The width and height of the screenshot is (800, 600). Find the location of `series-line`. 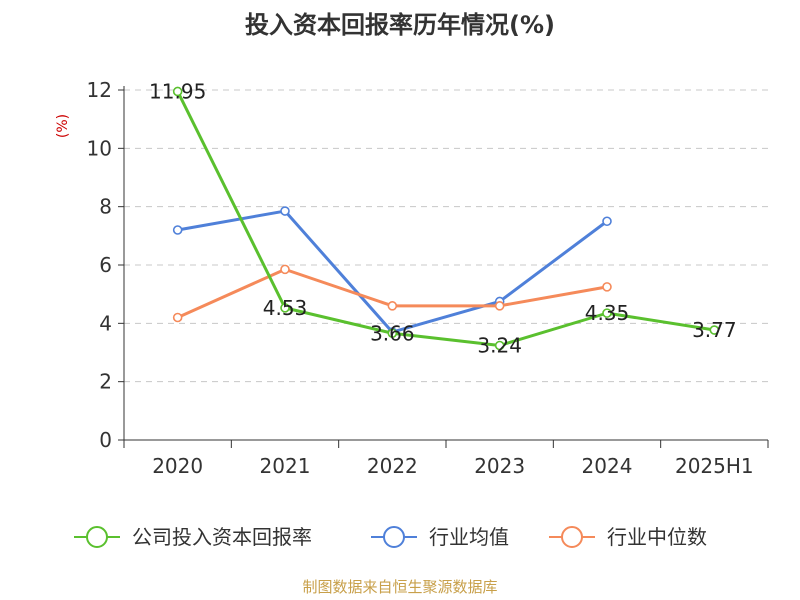

series-line is located at coordinates (392, 271).